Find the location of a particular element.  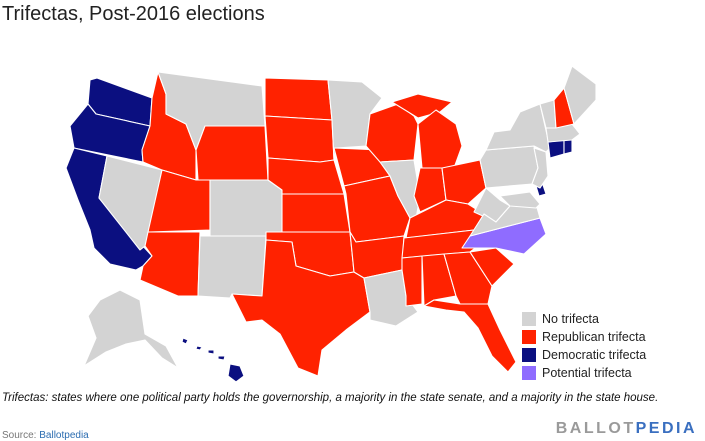

legend-label-republican: Republican trifecta is located at coordinates (594, 337).